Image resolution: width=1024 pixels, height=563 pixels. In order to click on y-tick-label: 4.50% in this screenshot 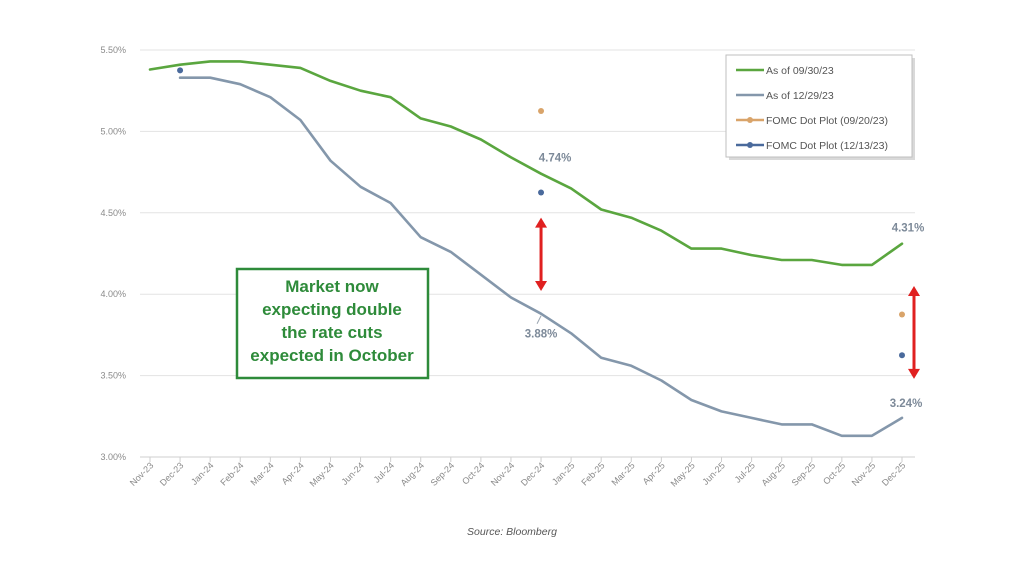, I will do `click(113, 213)`.